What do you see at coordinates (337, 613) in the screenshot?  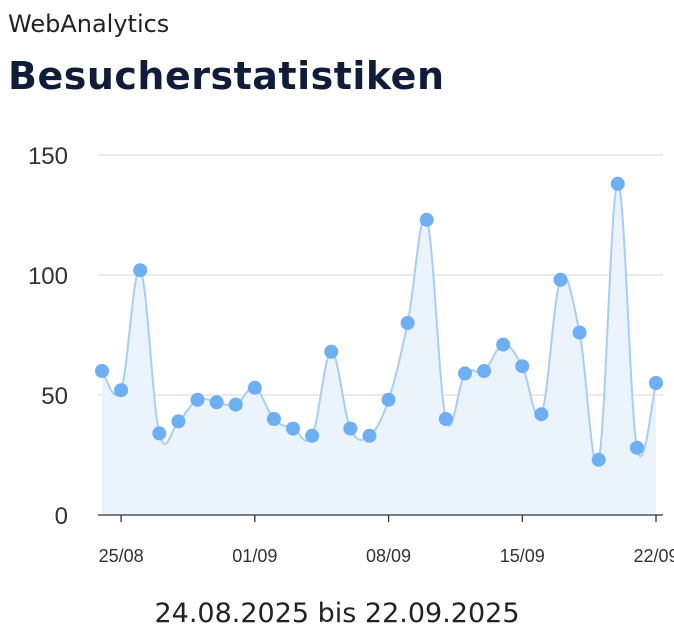 I see `date-range: 24.08.2025 bis 22.09.2025` at bounding box center [337, 613].